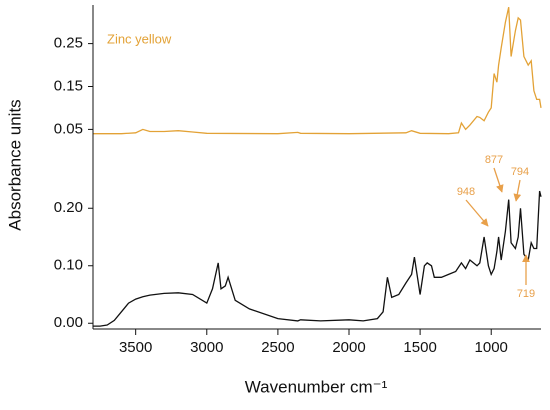 The height and width of the screenshot is (410, 550). I want to click on peak-annotation: 877, so click(494, 160).